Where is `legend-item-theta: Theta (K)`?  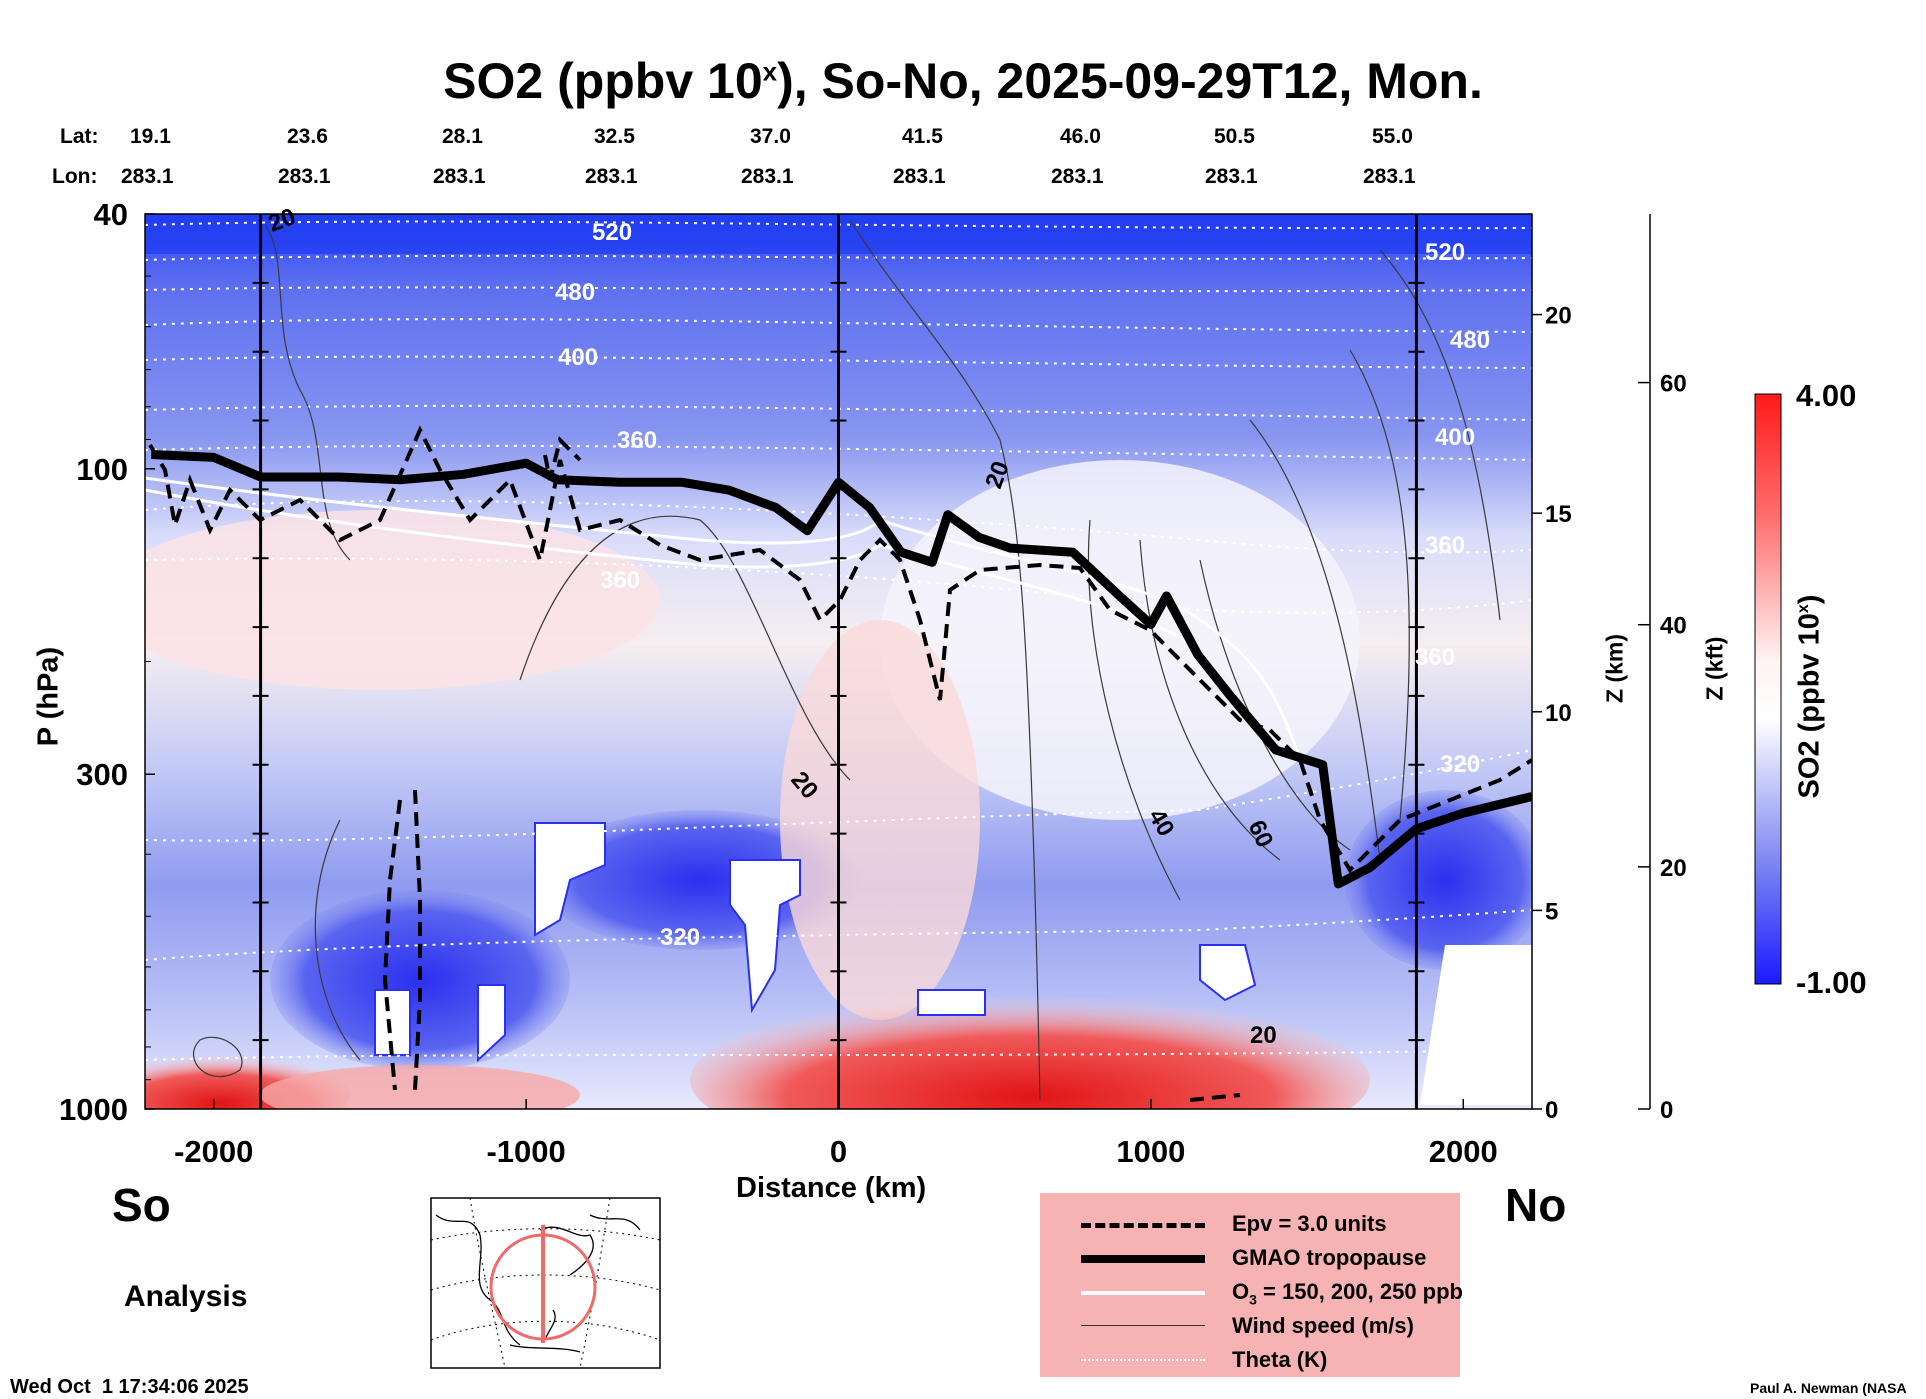 legend-item-theta: Theta (K) is located at coordinates (1250, 1359).